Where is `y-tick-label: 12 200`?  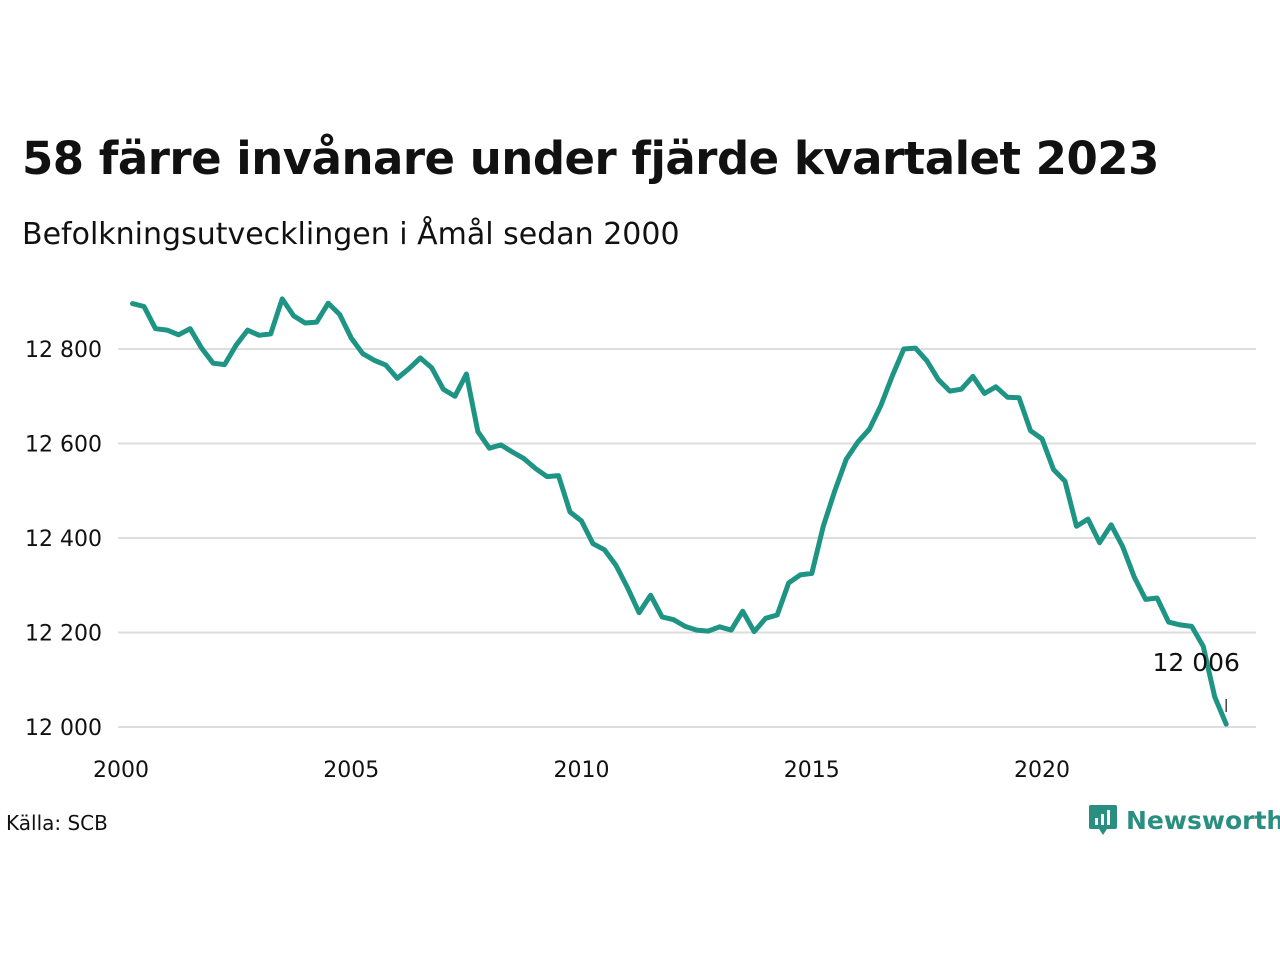
y-tick-label: 12 200 is located at coordinates (63, 634).